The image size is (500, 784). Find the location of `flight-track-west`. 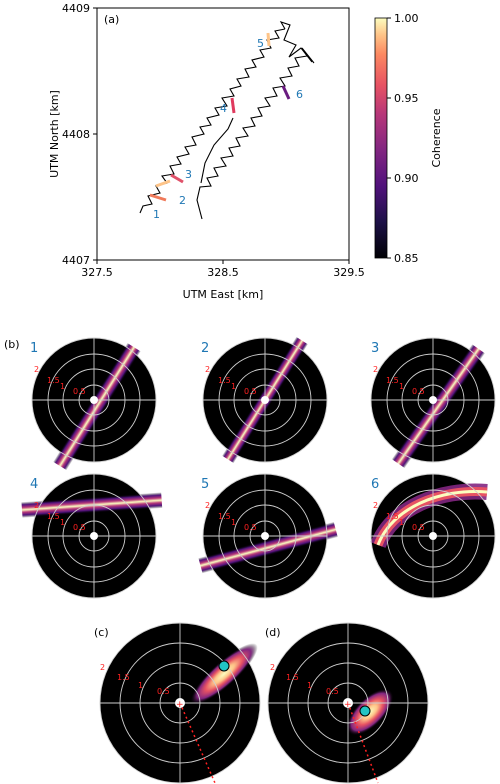

flight-track-west is located at coordinates (212, 121).